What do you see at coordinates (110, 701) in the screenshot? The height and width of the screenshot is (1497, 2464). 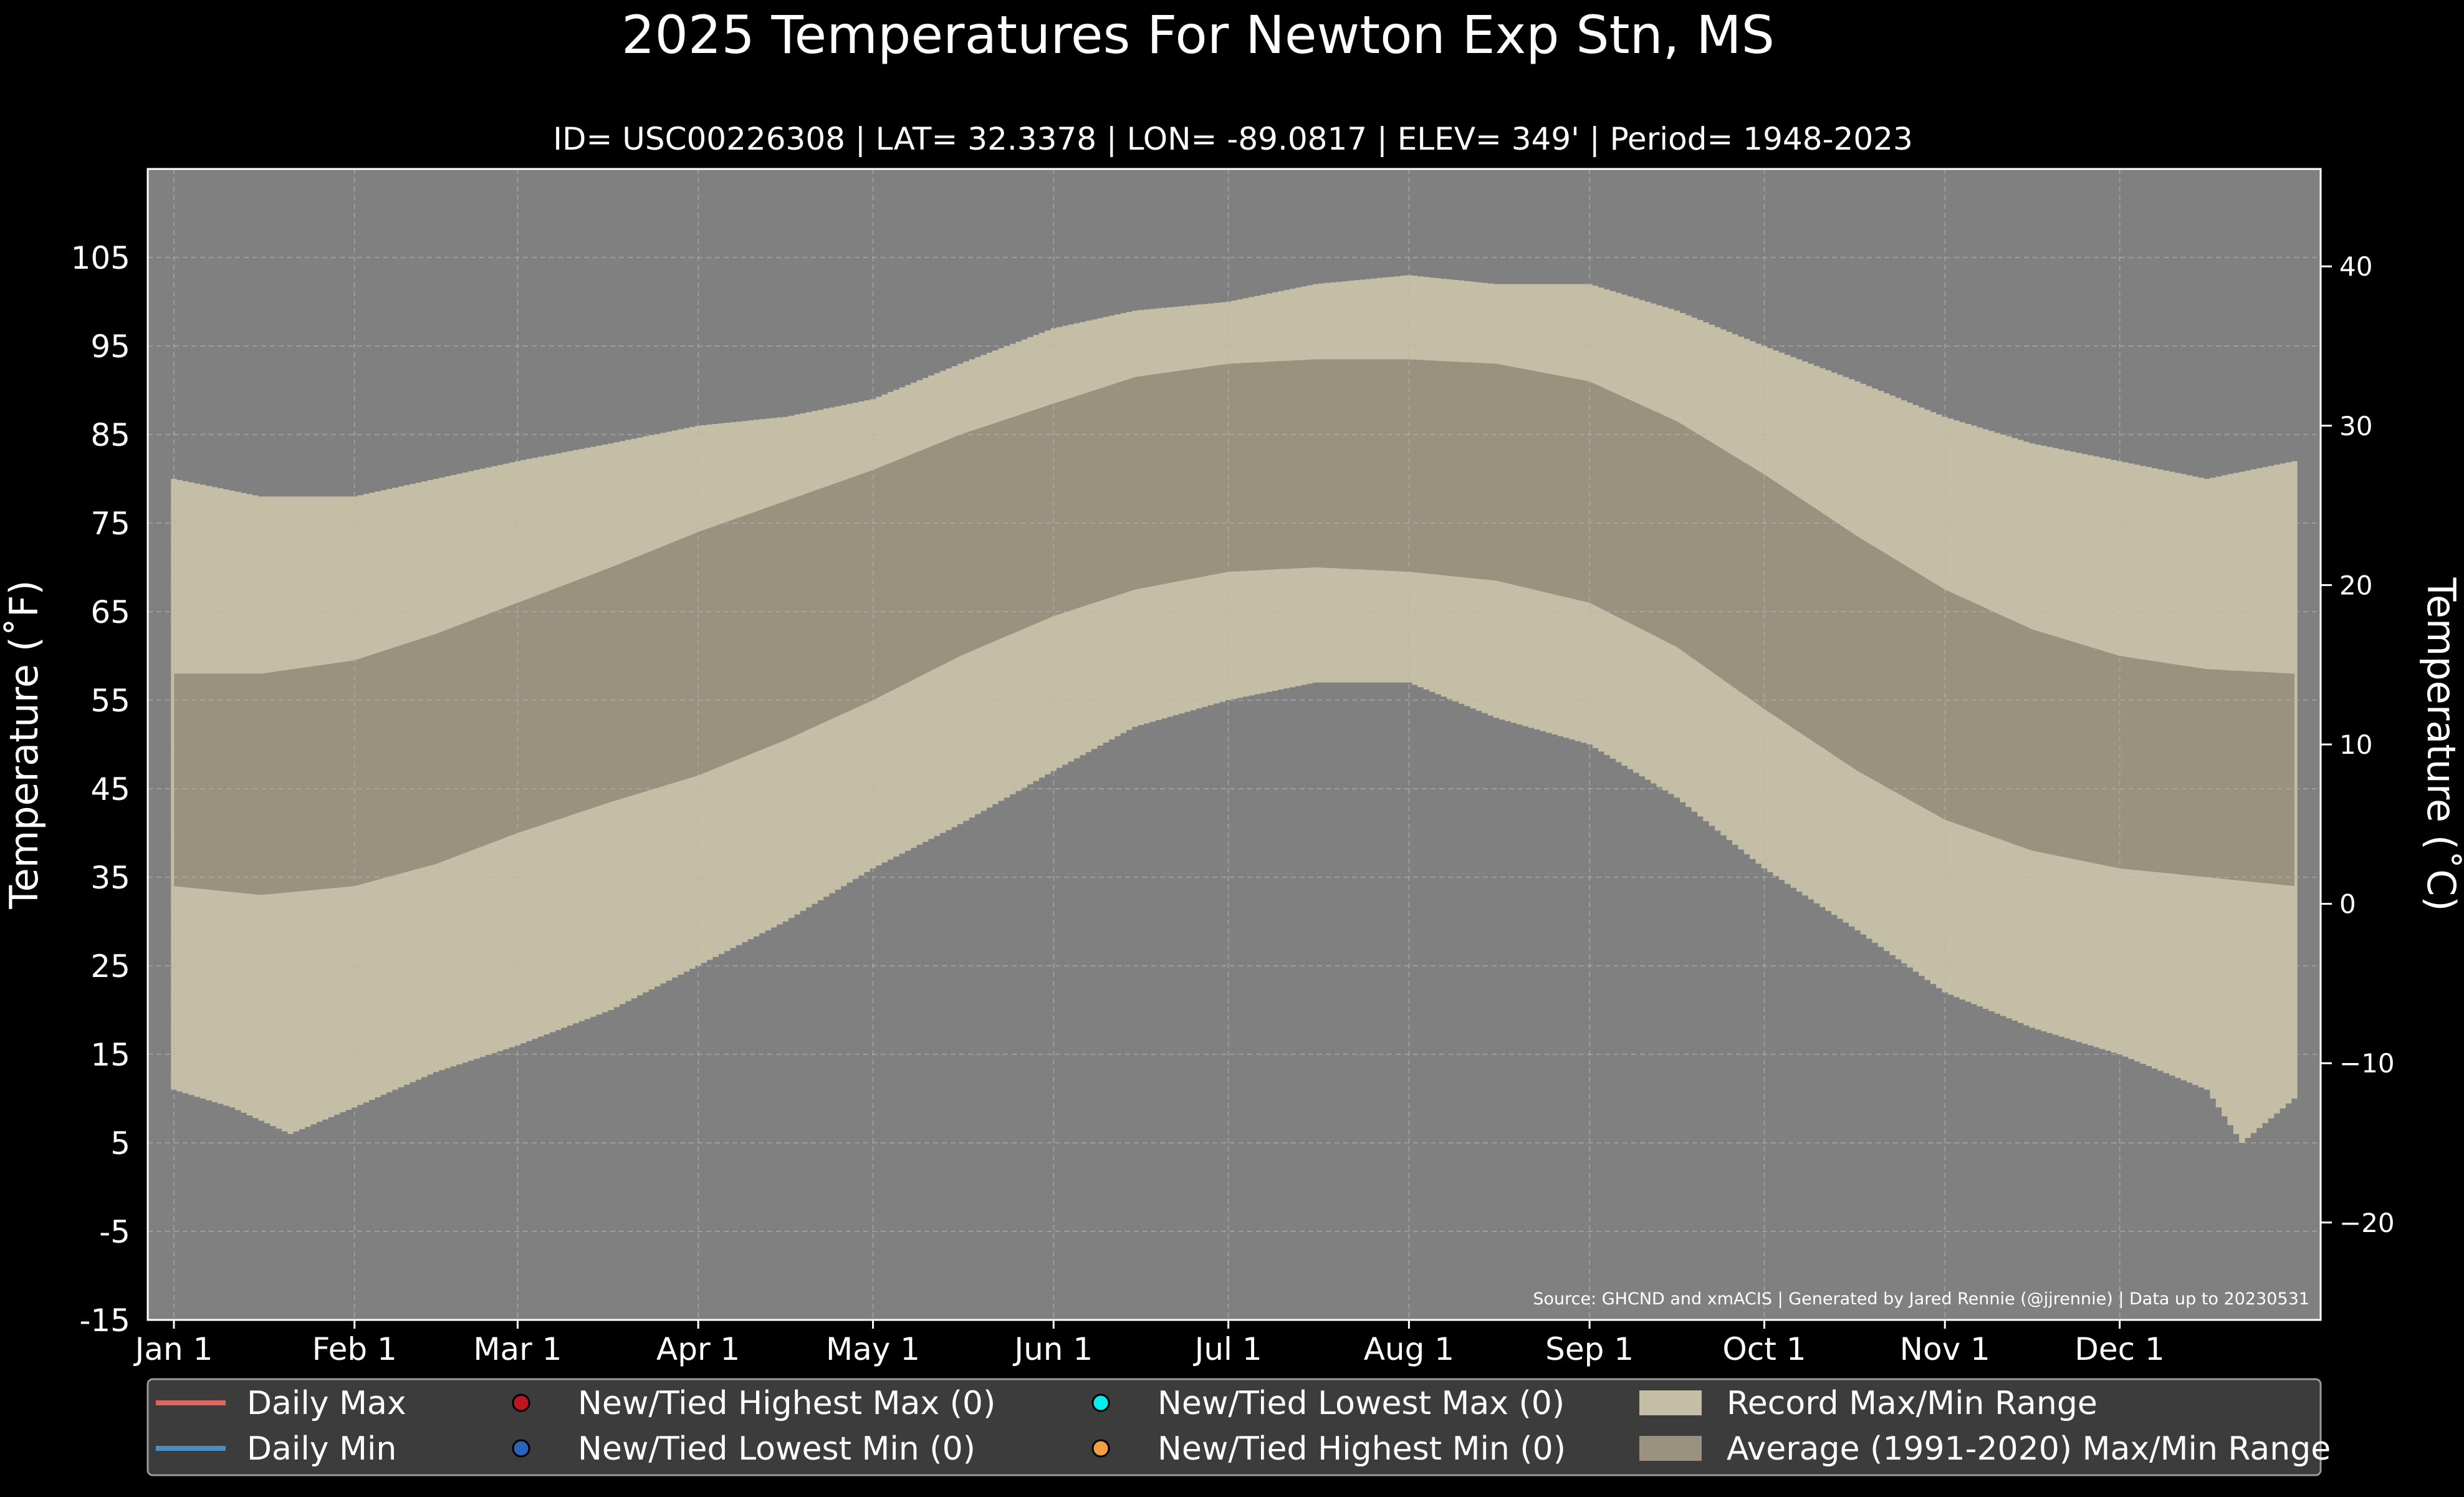 I see `y-tick-label: 55` at bounding box center [110, 701].